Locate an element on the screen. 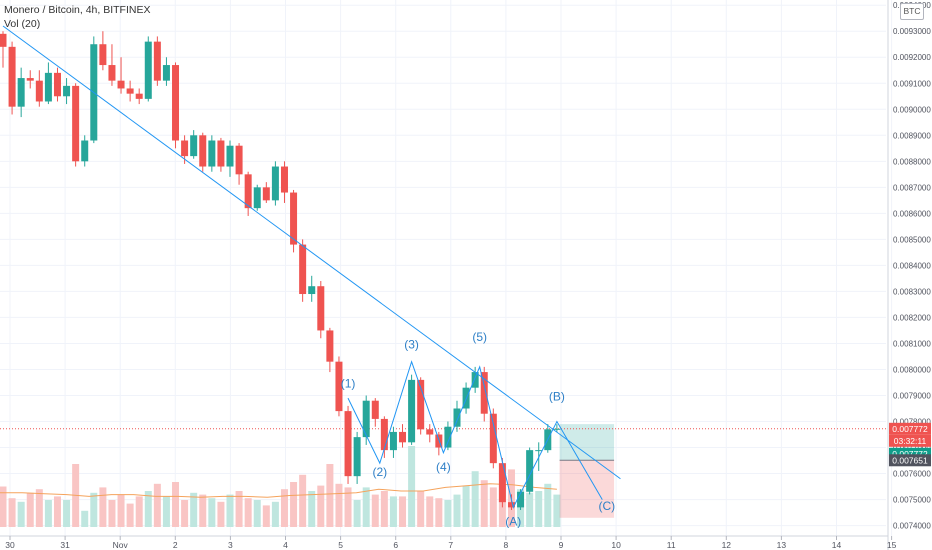  time-tick-label: 12 is located at coordinates (727, 545).